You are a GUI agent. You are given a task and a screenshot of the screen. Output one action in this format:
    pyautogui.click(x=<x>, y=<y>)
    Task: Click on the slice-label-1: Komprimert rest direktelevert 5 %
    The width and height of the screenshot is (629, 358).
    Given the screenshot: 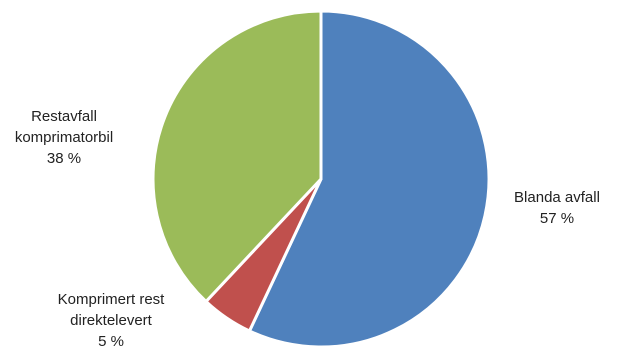 What is the action you would take?
    pyautogui.click(x=112, y=320)
    